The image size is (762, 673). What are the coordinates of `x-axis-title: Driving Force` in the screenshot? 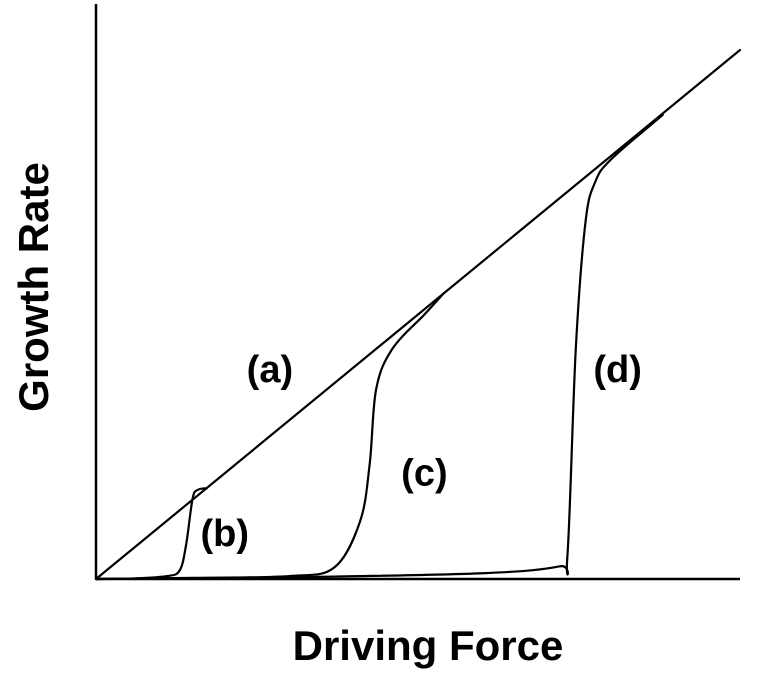 It's located at (428, 645).